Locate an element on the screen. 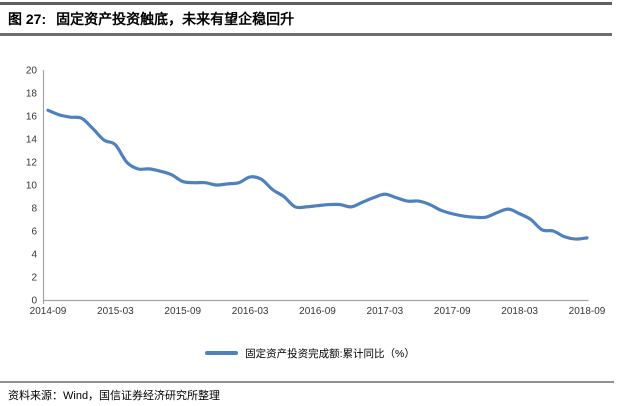  figure-title: 固定资产投资触底，未来有望企稳回升 is located at coordinates (175, 19).